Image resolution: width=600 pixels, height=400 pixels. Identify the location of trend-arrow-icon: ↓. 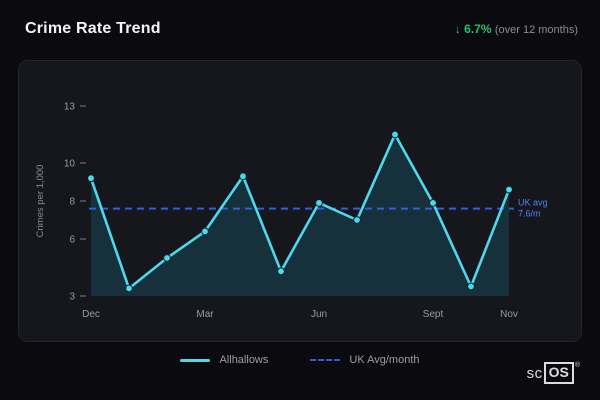
(457, 29).